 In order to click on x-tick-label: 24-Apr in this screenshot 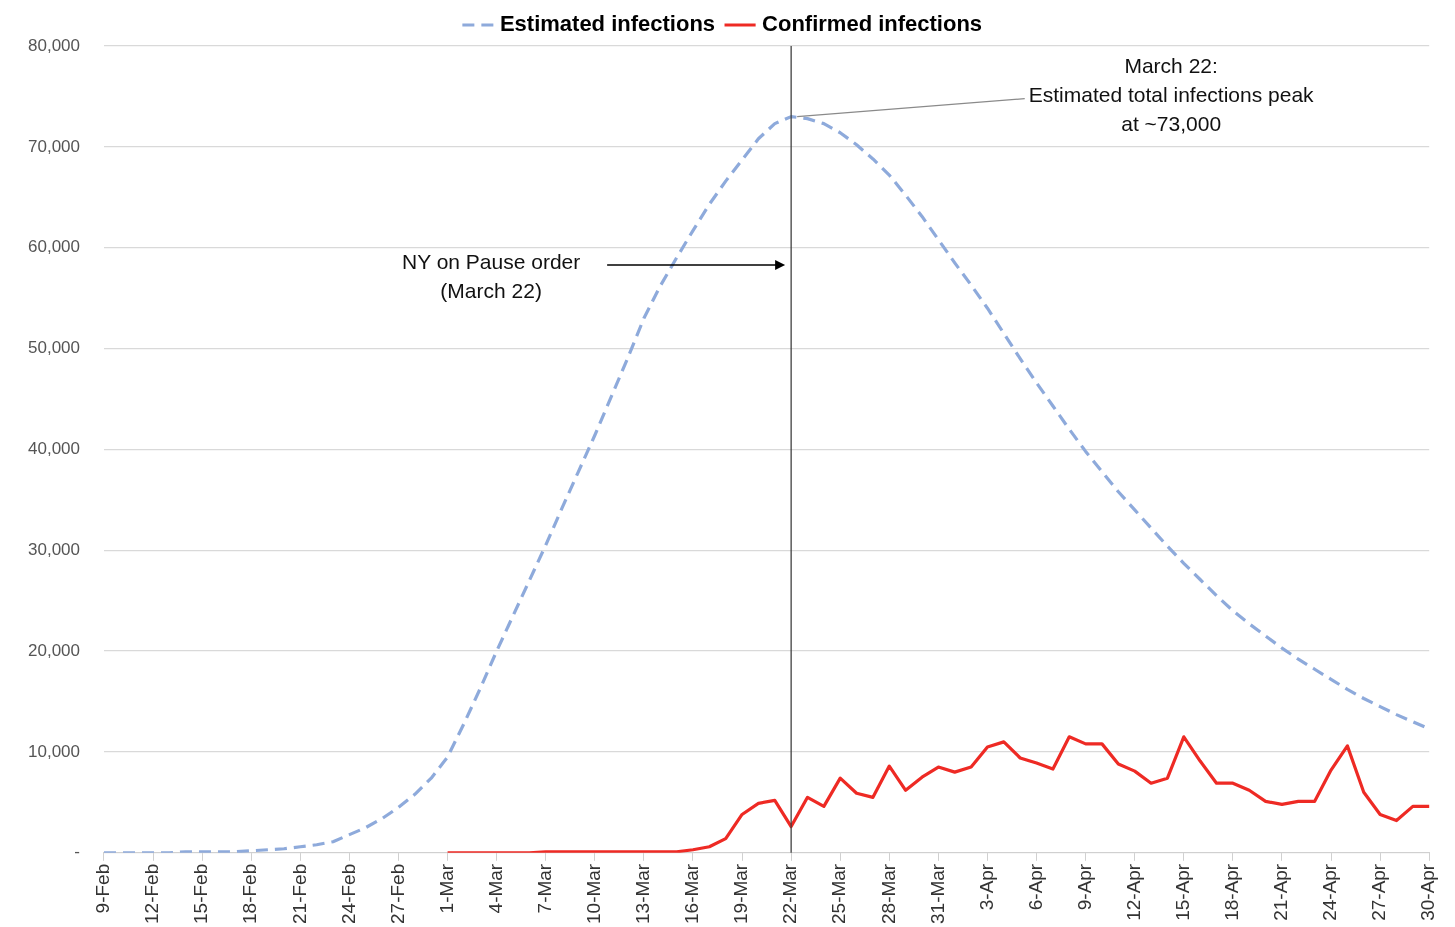, I will do `click(1330, 892)`.